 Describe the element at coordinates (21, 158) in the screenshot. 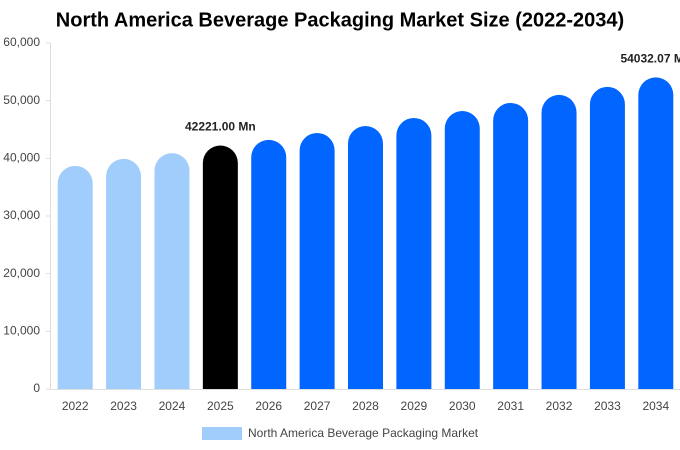

I see `y-tick-label: 40,000` at that location.